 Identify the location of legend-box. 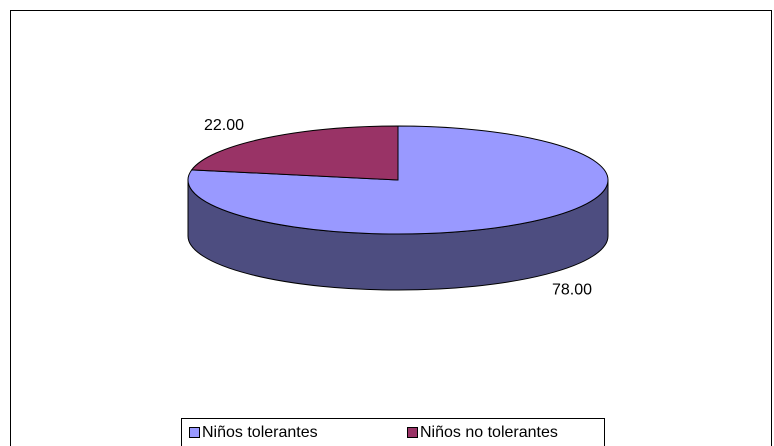
(393, 432).